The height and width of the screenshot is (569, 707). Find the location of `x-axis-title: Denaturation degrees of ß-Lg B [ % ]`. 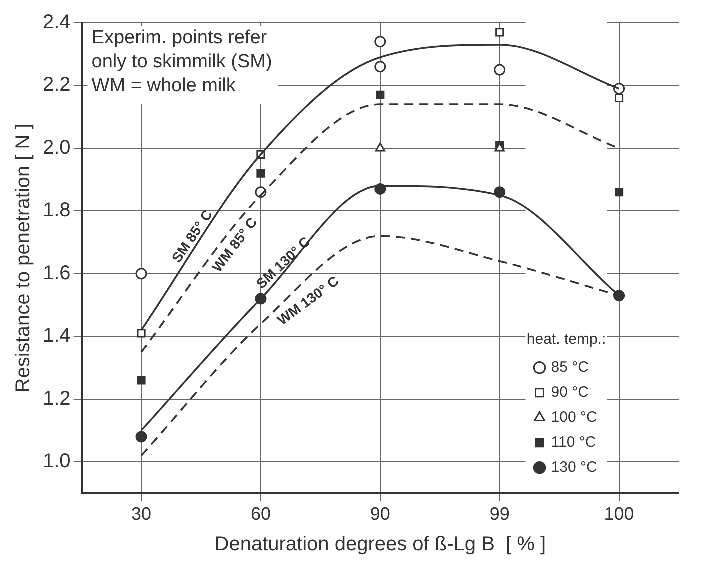

x-axis-title: Denaturation degrees of ß-Lg B [ % ] is located at coordinates (380, 545).